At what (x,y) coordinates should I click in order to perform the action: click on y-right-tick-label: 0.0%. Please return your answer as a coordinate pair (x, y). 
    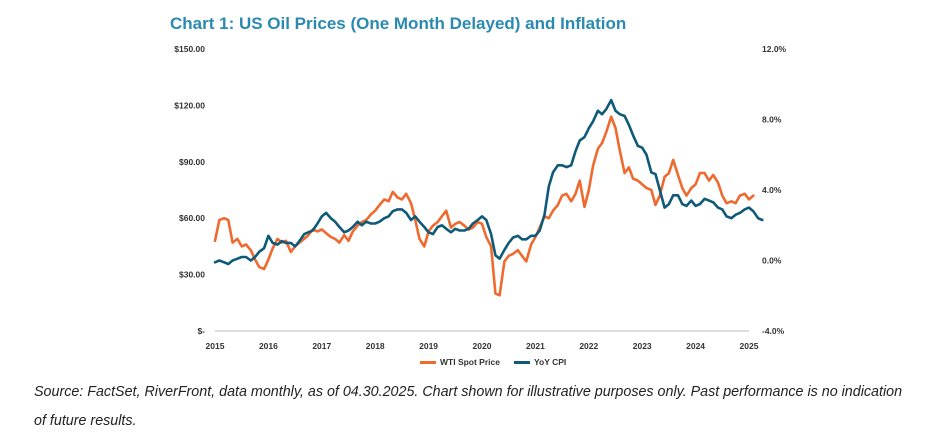
    Looking at the image, I should click on (772, 261).